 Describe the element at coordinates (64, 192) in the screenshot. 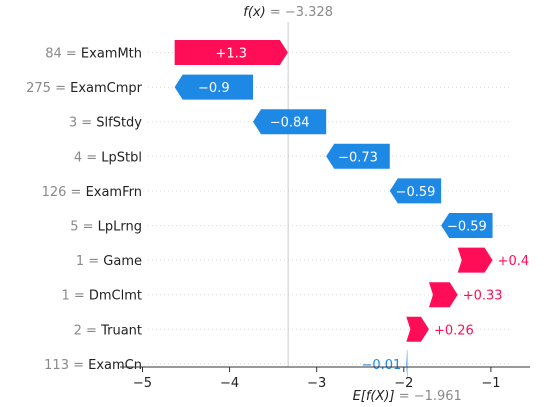

I see `feature-value: 126 =` at that location.